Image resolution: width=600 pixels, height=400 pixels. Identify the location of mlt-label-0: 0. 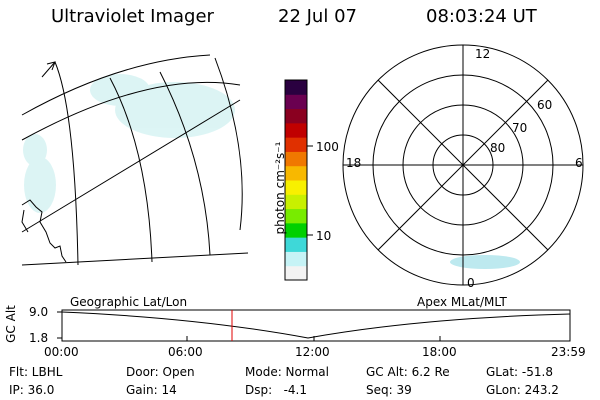
(471, 283).